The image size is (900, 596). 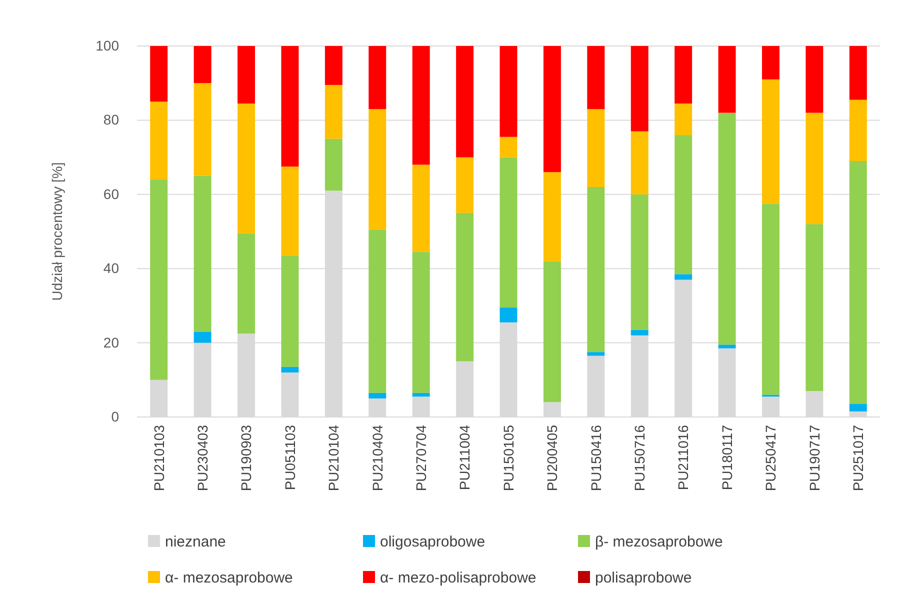 What do you see at coordinates (108, 45) in the screenshot?
I see `y-tick-label: 100` at bounding box center [108, 45].